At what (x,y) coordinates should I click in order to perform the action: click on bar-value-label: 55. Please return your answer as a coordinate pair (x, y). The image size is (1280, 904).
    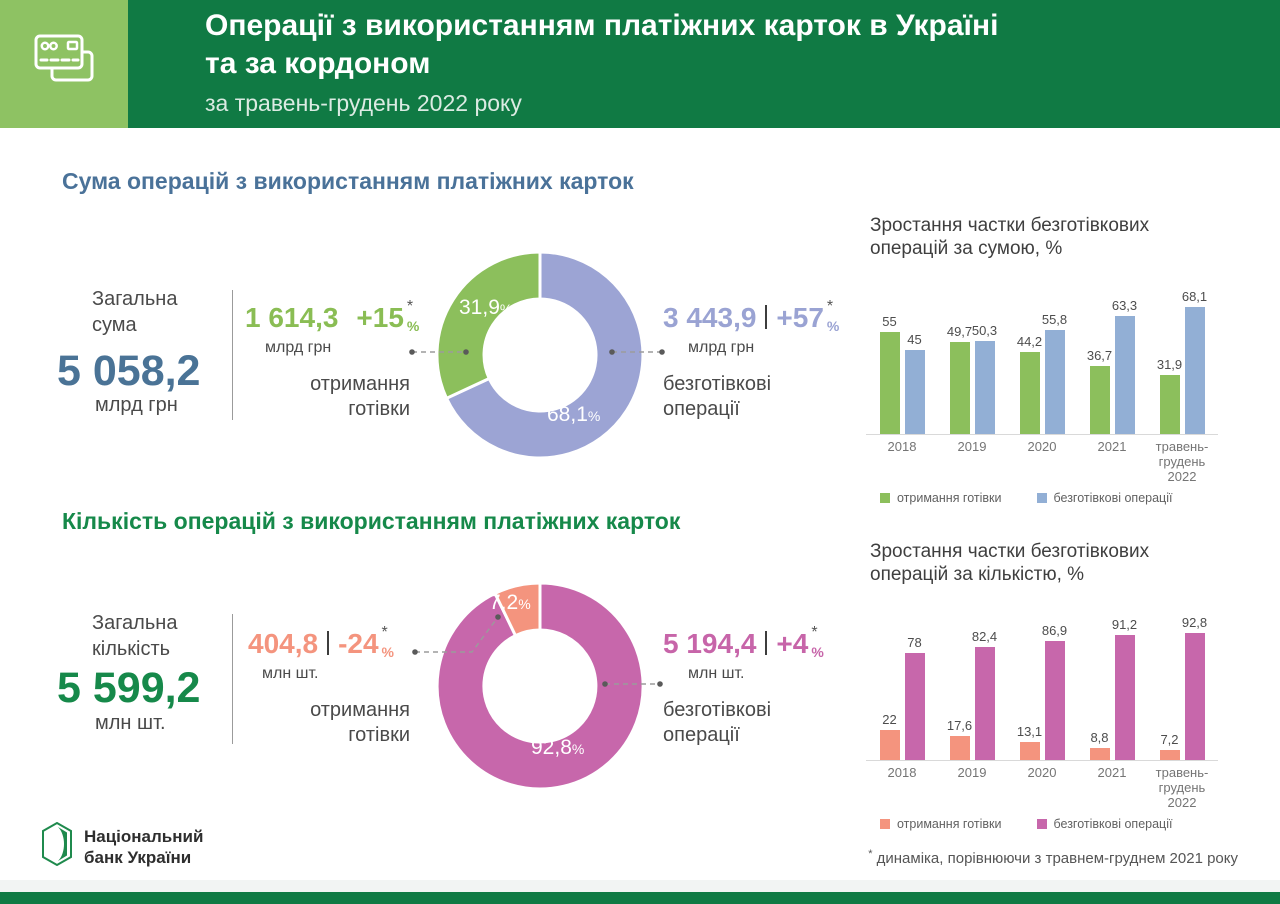
    Looking at the image, I should click on (889, 321).